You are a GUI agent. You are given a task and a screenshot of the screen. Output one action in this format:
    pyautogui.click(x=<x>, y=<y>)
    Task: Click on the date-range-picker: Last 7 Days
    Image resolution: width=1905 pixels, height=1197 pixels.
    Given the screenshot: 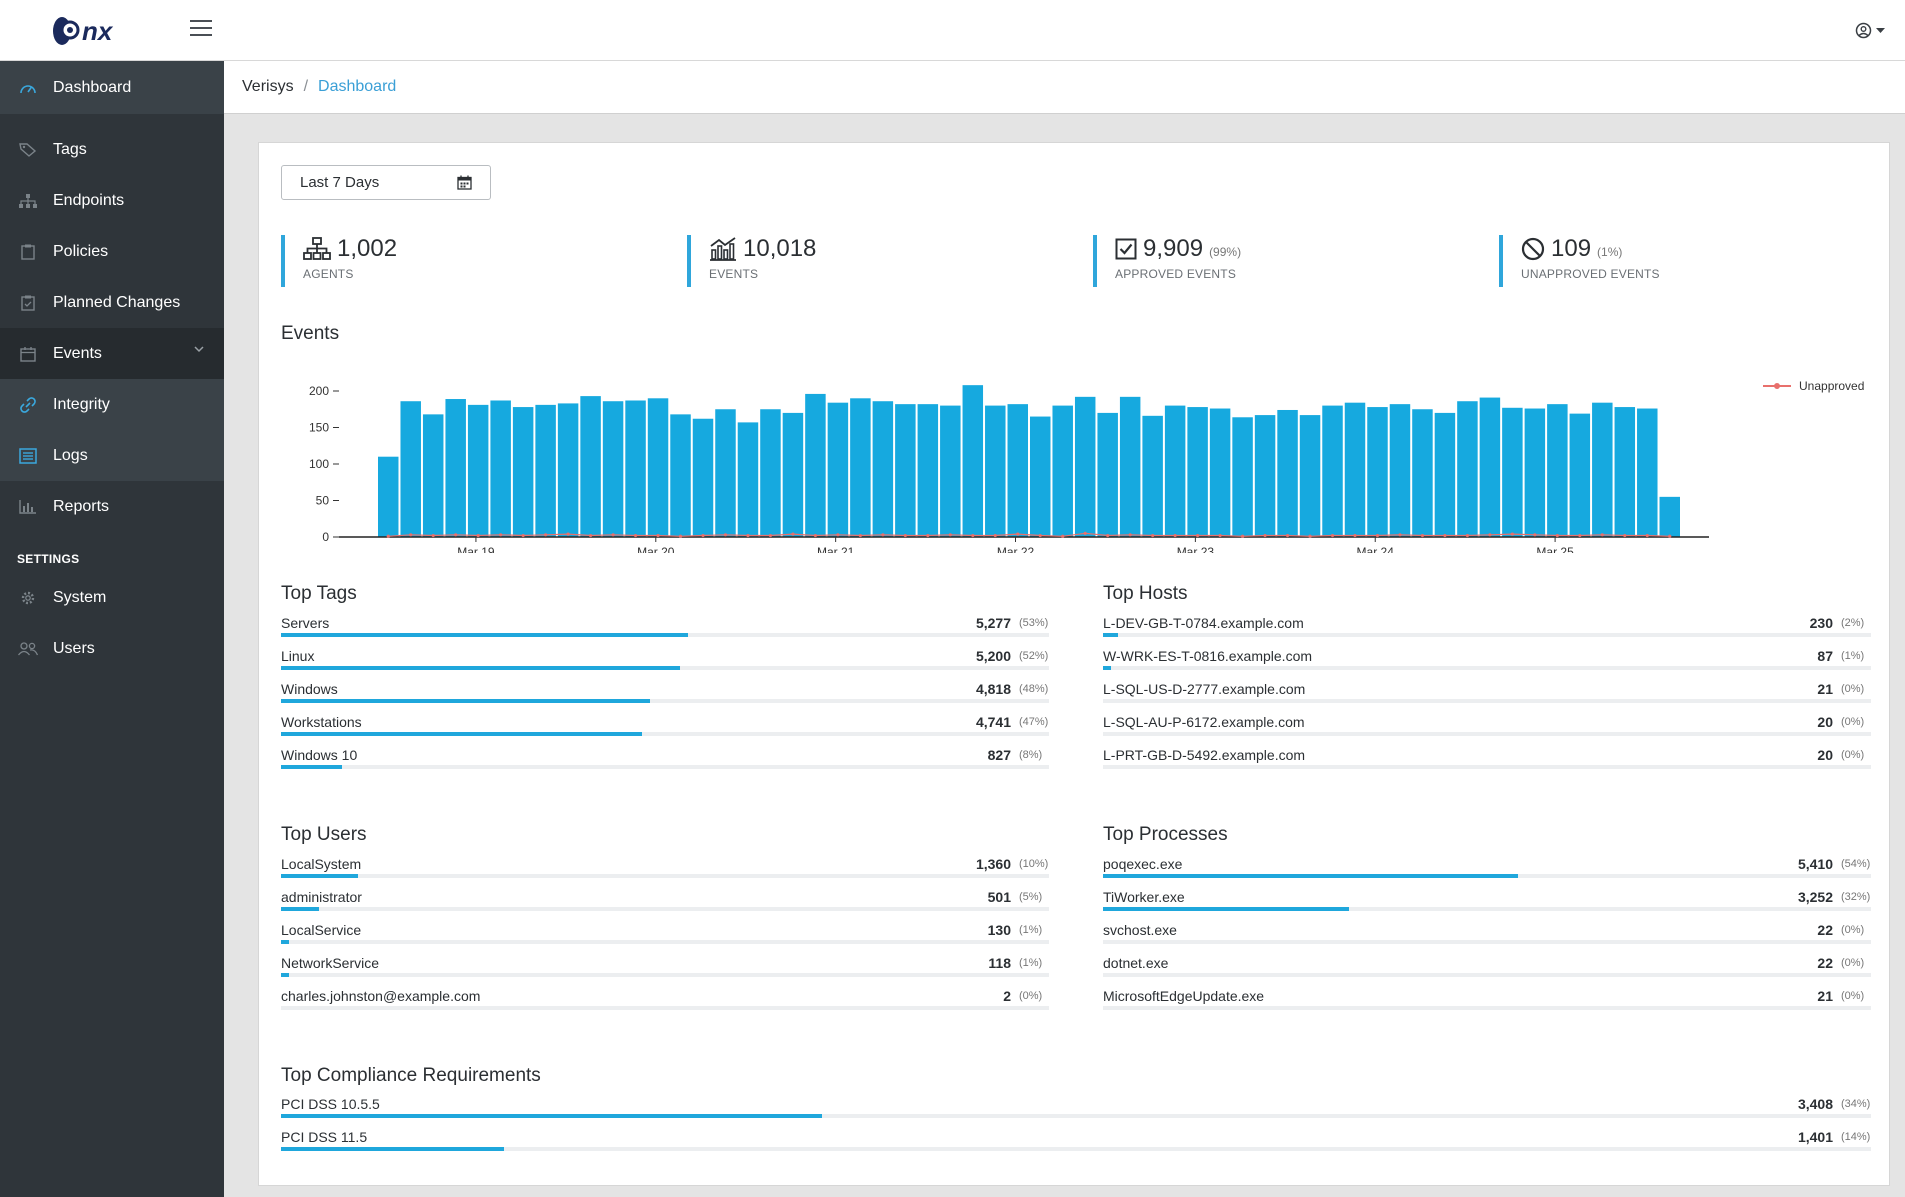 What is the action you would take?
    pyautogui.click(x=386, y=182)
    